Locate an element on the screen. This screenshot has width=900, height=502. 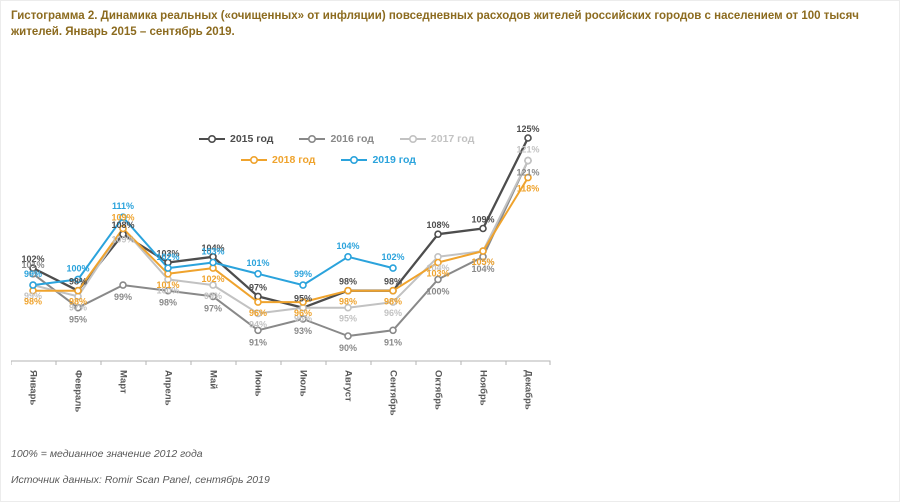
legend-row-2: 2018 год 2019 год is located at coordinates (357, 160).